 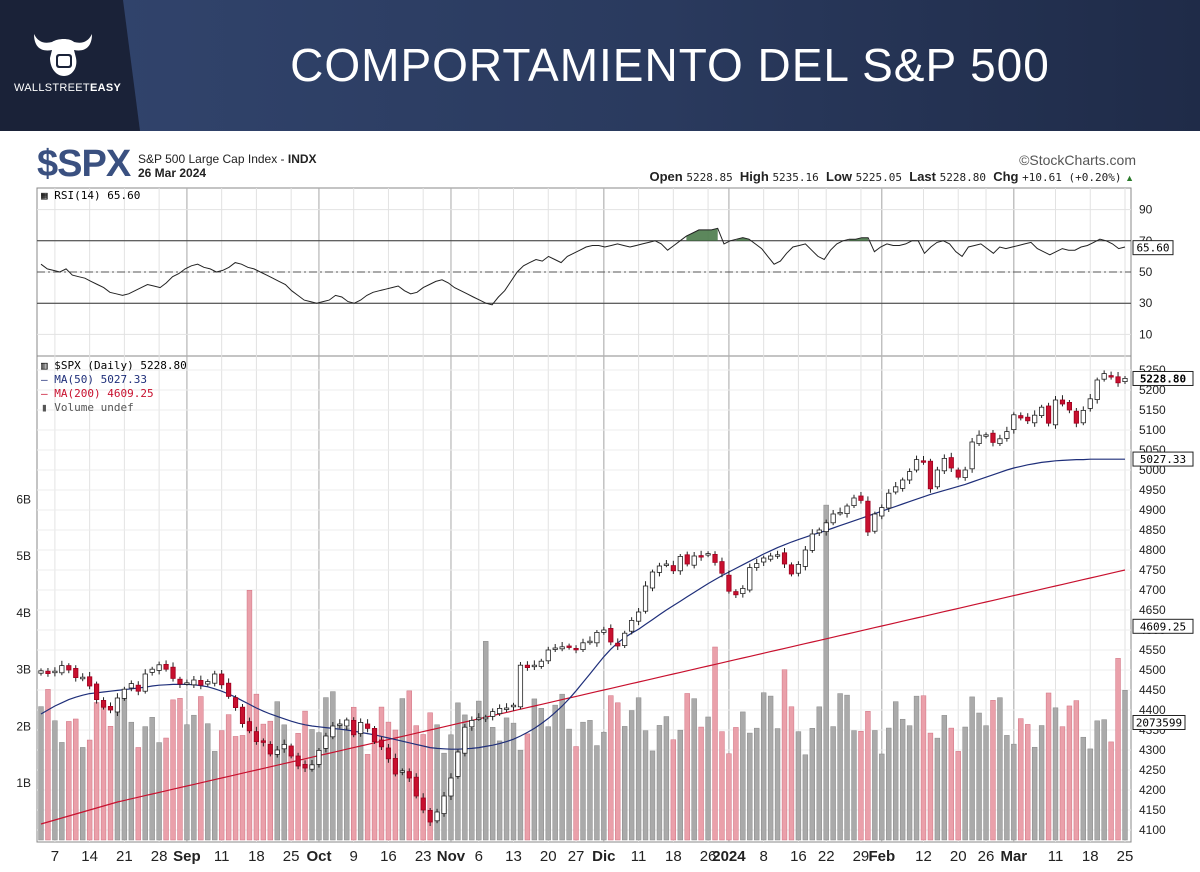 What do you see at coordinates (1152, 830) in the screenshot?
I see `price-tick-label: 4100` at bounding box center [1152, 830].